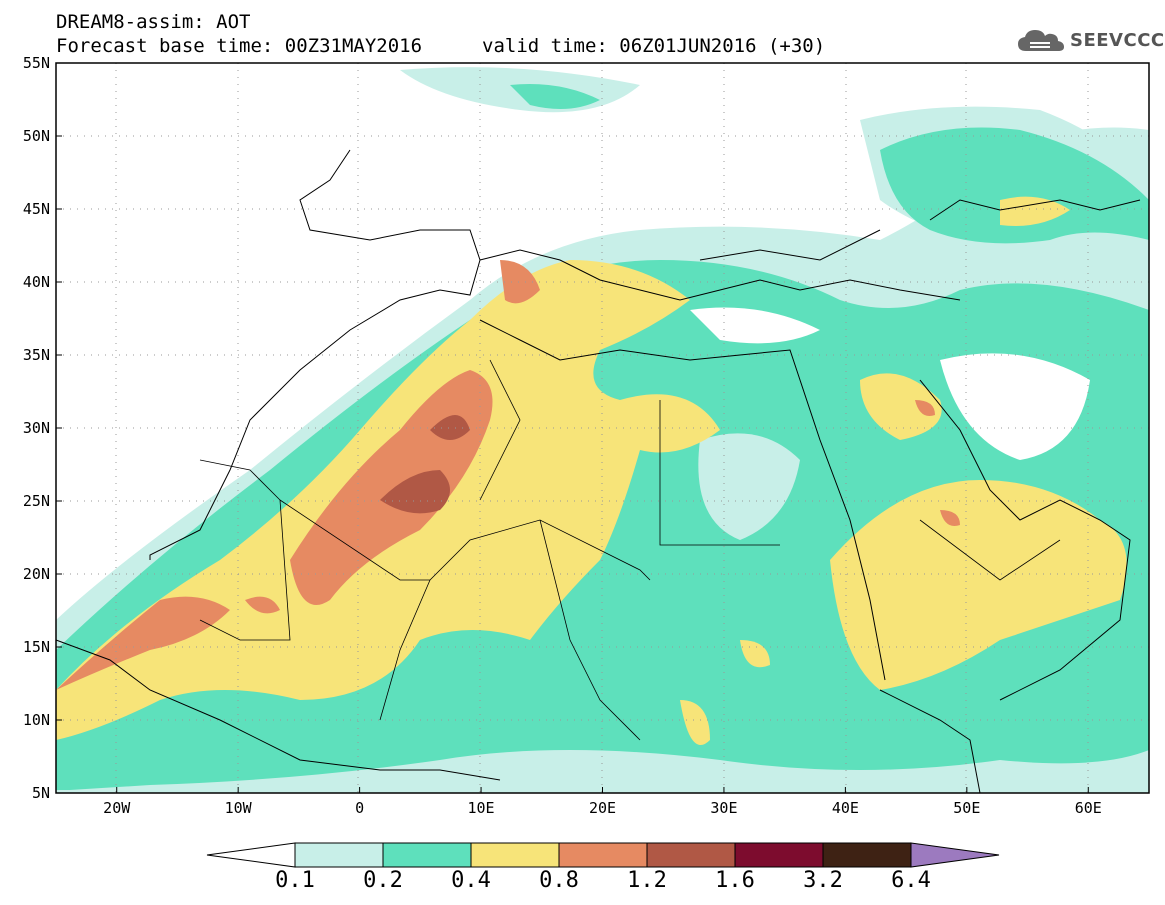 Image resolution: width=1165 pixels, height=905 pixels. I want to click on map-title: DREAM8-assim: AOT, so click(153, 22).